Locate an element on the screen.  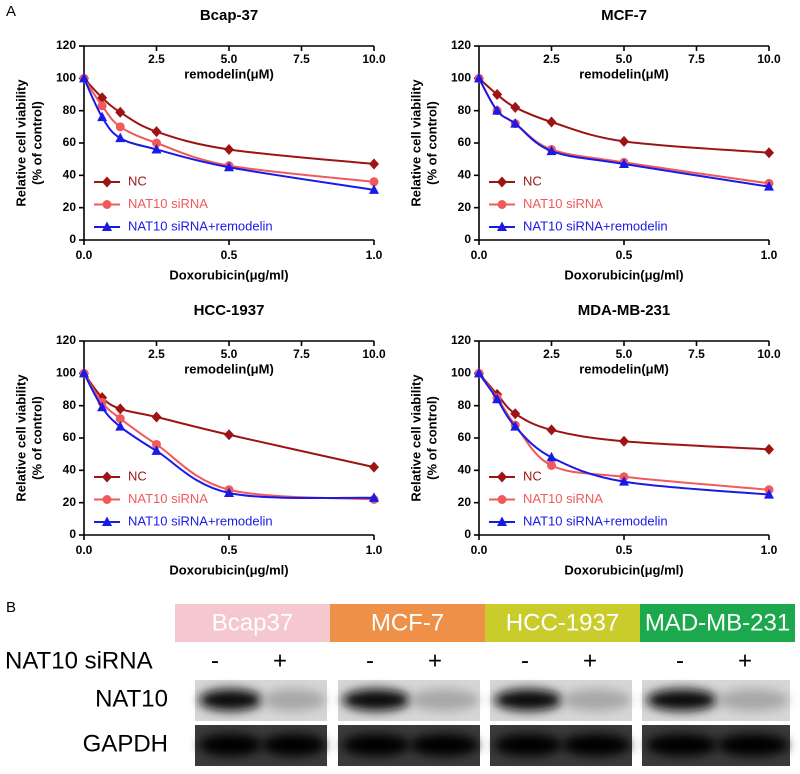
x2-tick-label: 2.5 is located at coordinates (156, 59).